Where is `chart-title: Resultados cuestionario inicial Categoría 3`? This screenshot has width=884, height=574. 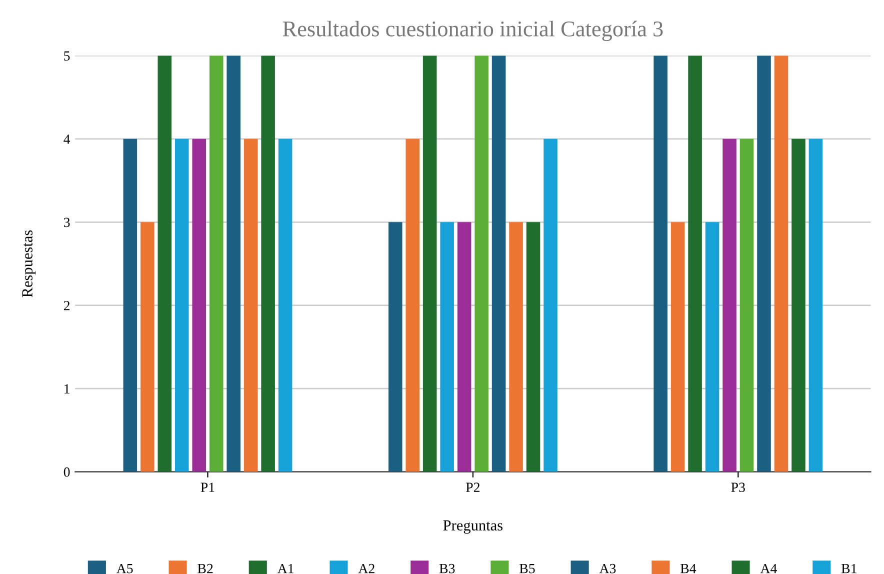 chart-title: Resultados cuestionario inicial Categoría 3 is located at coordinates (472, 31).